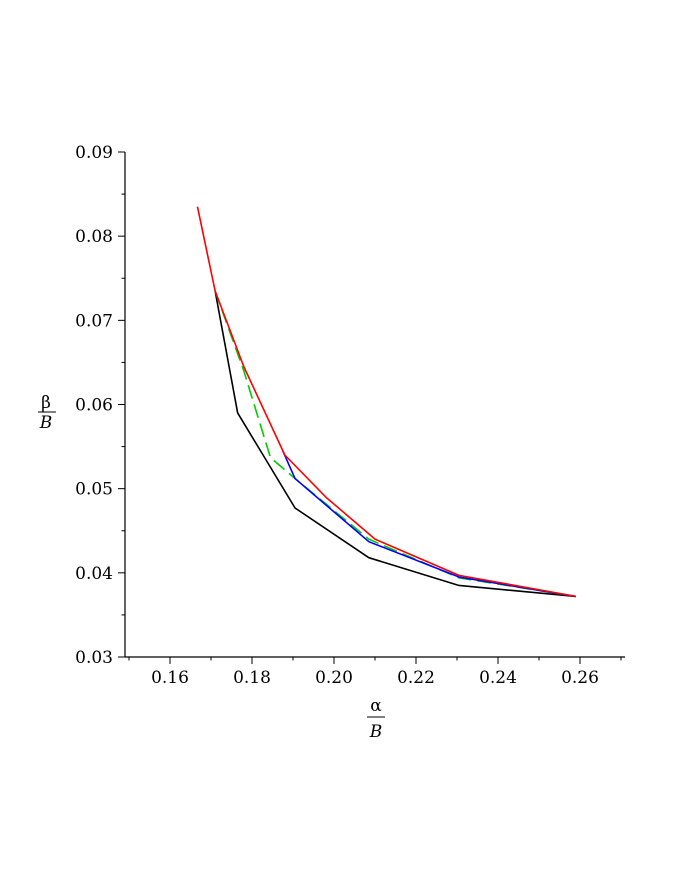 Image resolution: width=680 pixels, height=880 pixels. Describe the element at coordinates (94, 153) in the screenshot. I see `y-tick-label: 0.09` at that location.